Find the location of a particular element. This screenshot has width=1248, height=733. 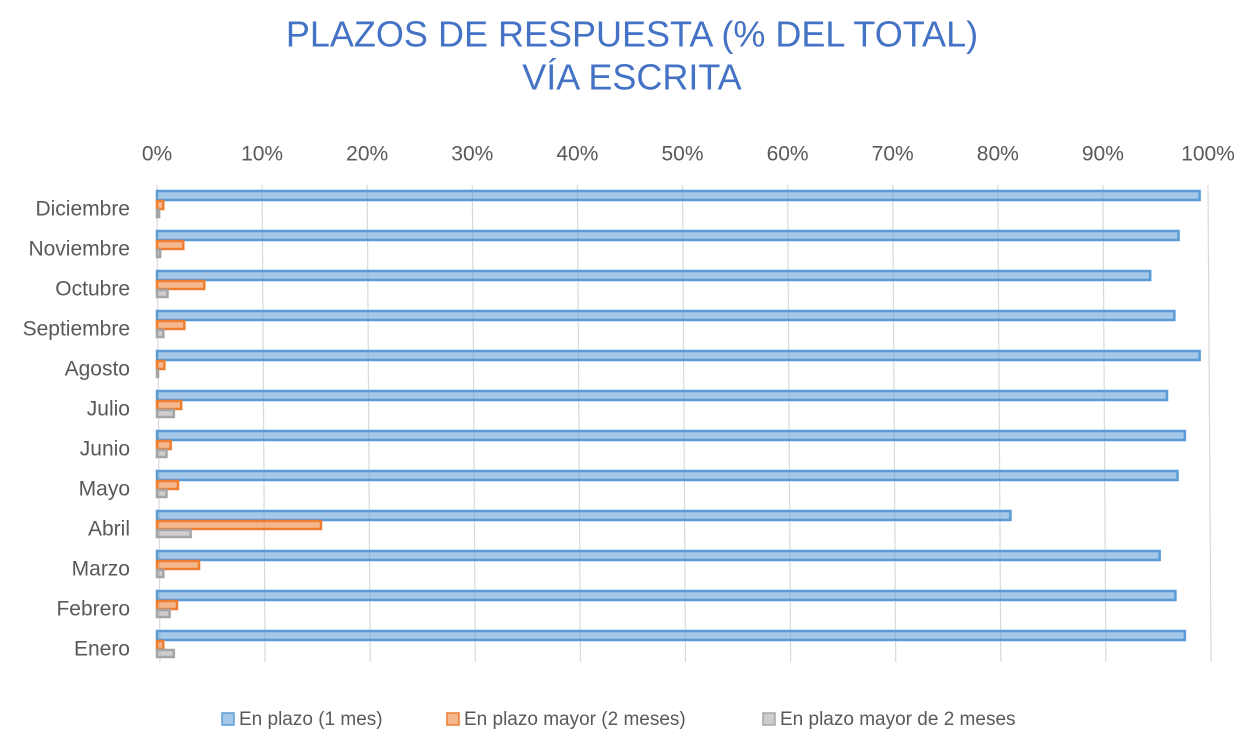

x-tick-label: 100% is located at coordinates (1208, 154).